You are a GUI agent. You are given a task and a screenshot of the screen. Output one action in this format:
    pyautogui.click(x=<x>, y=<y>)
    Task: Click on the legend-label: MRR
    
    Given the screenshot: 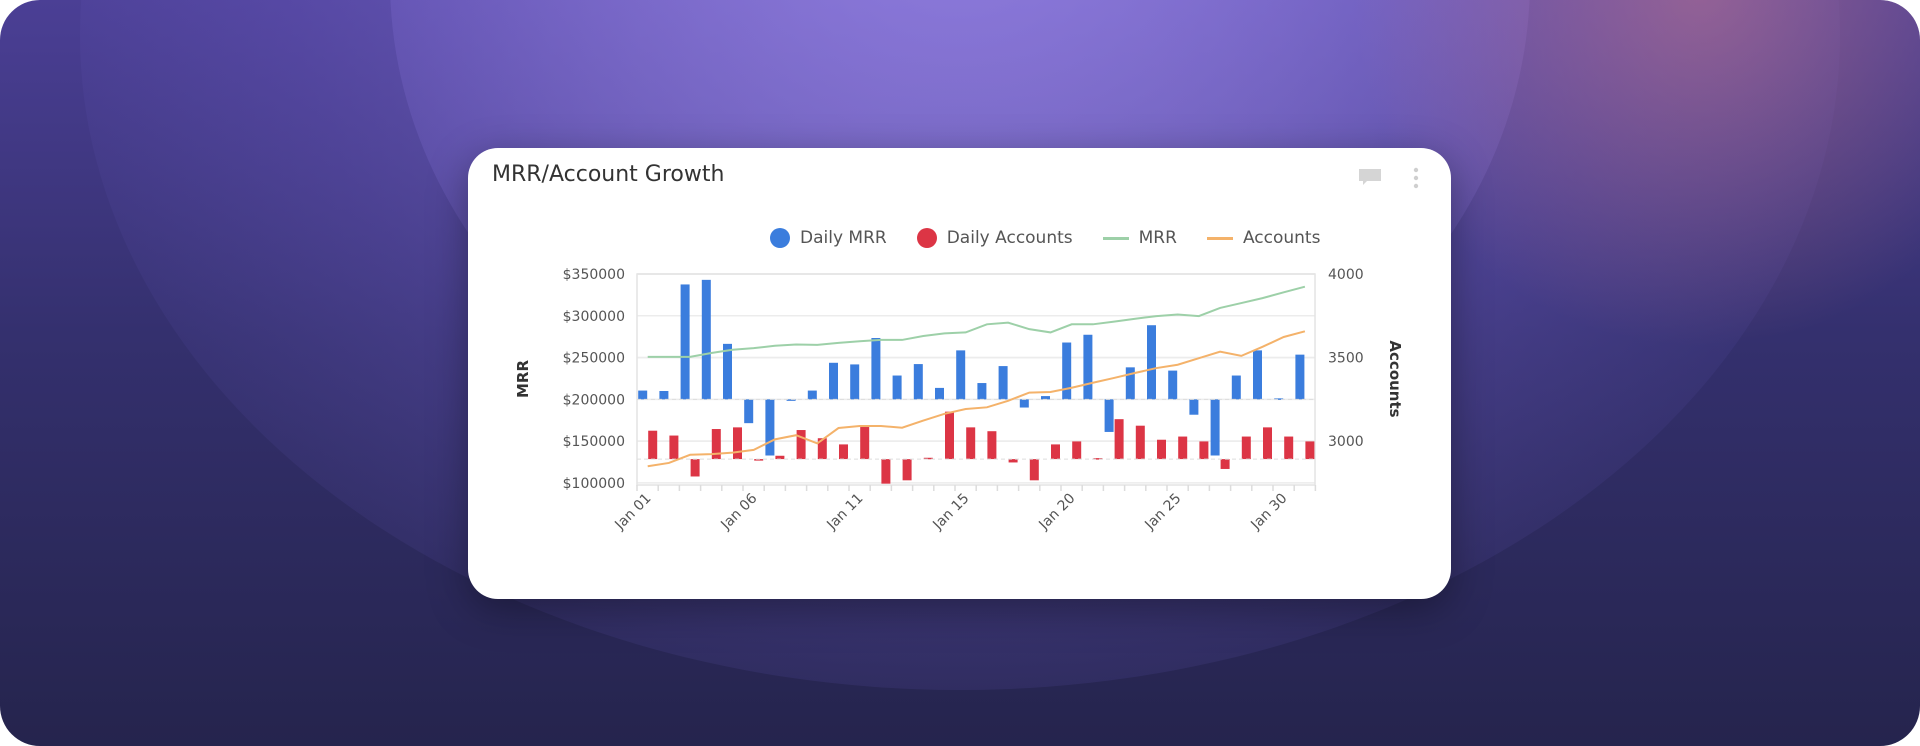 What is the action you would take?
    pyautogui.click(x=1157, y=238)
    